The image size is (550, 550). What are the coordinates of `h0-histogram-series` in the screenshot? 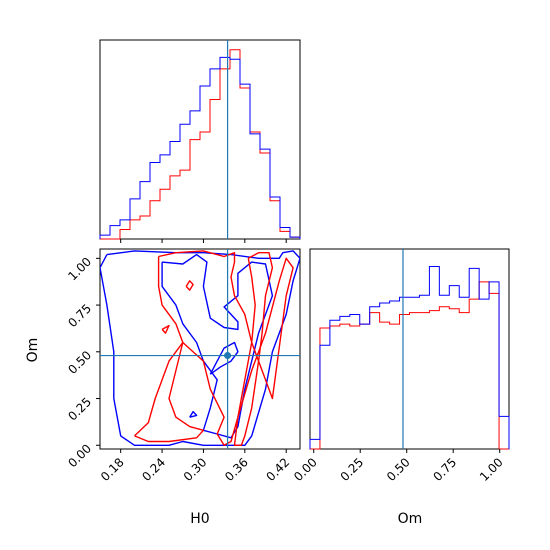 It's located at (200, 140).